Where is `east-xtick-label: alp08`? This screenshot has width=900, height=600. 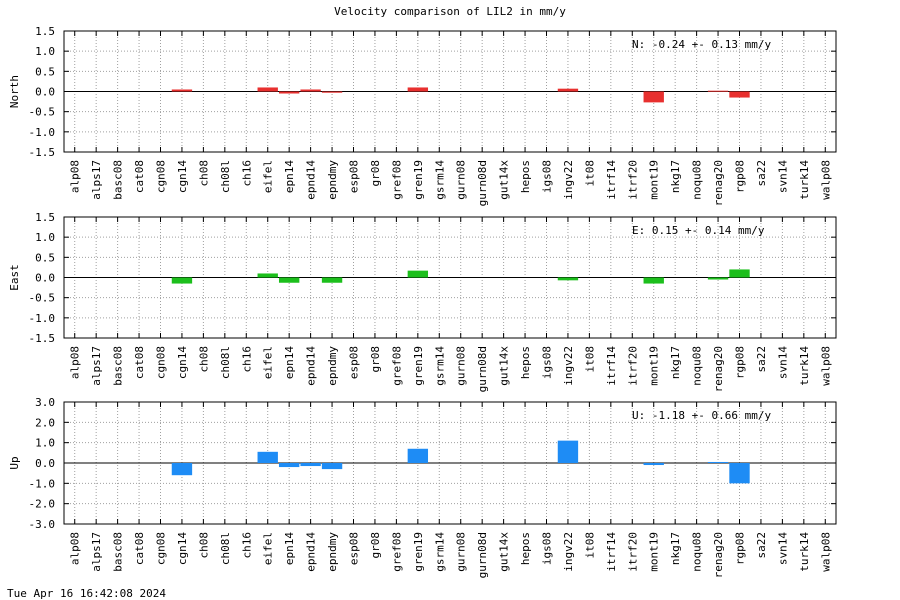
east-xtick-label: alp08 is located at coordinates (75, 362).